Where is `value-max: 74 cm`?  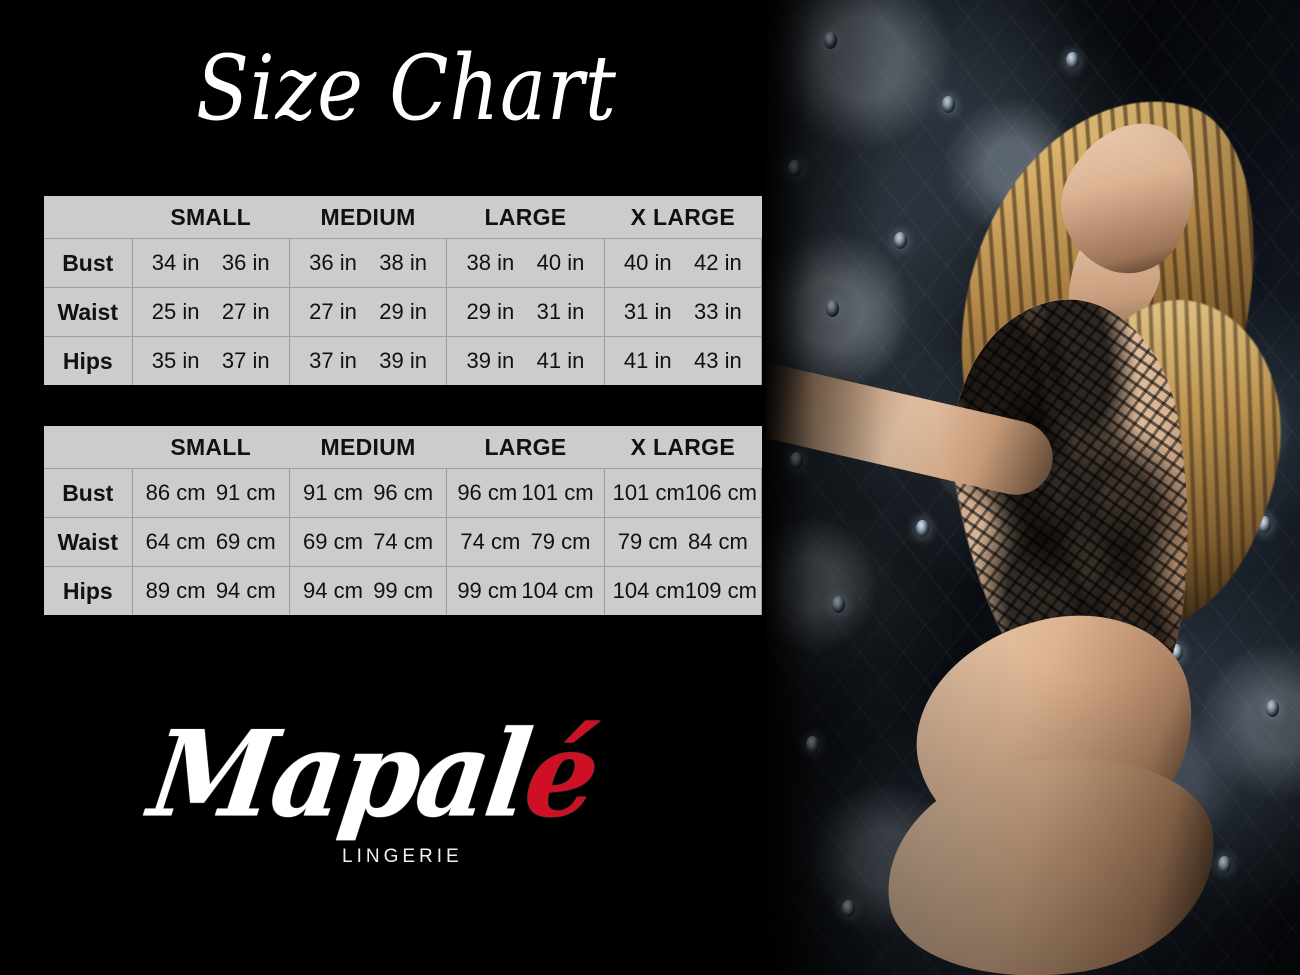
value-max: 74 cm is located at coordinates (403, 541).